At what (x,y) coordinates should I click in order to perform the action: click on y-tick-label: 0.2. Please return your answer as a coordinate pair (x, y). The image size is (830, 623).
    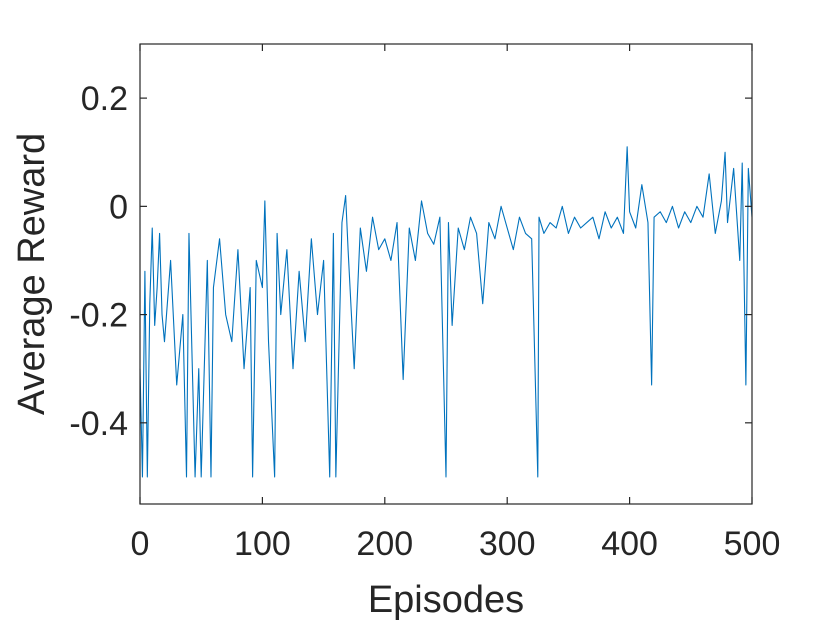
    Looking at the image, I should click on (104, 99).